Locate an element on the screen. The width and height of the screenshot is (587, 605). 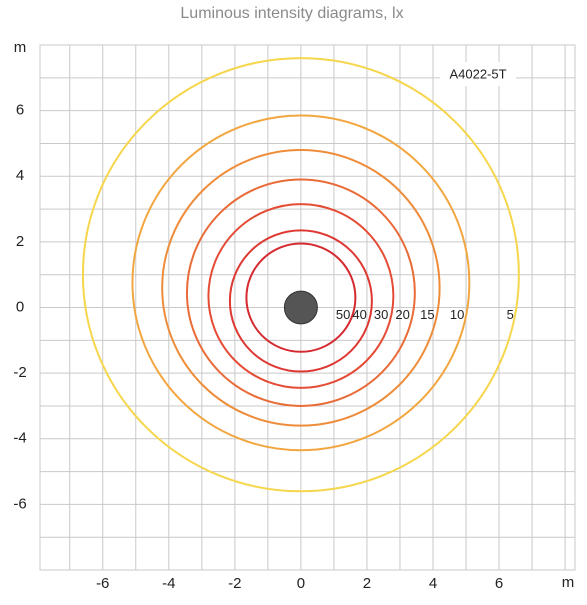
x-tick-label: -4 is located at coordinates (168, 583).